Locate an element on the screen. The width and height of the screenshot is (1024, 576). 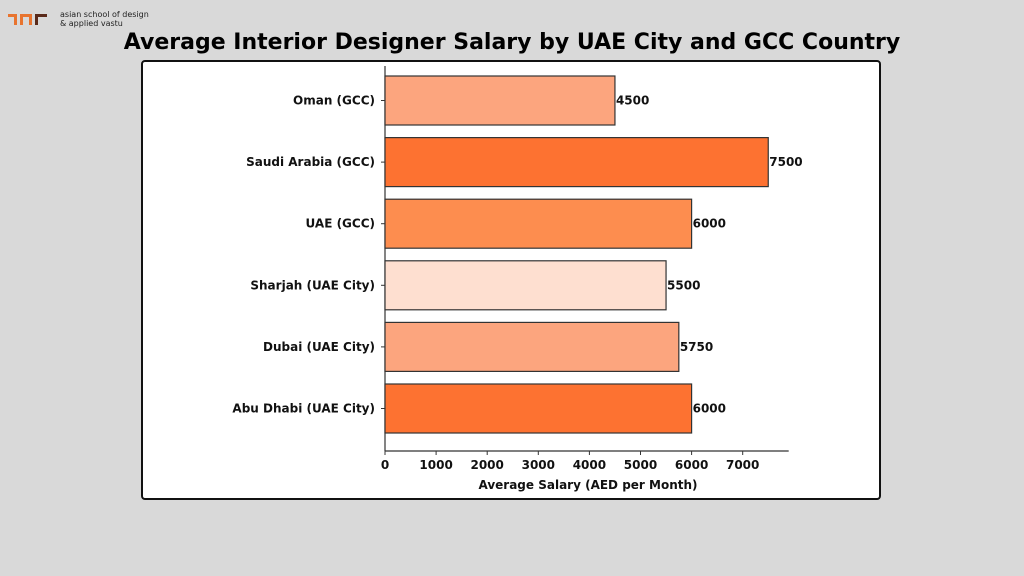
x-tick-label: 5000 is located at coordinates (640, 465).